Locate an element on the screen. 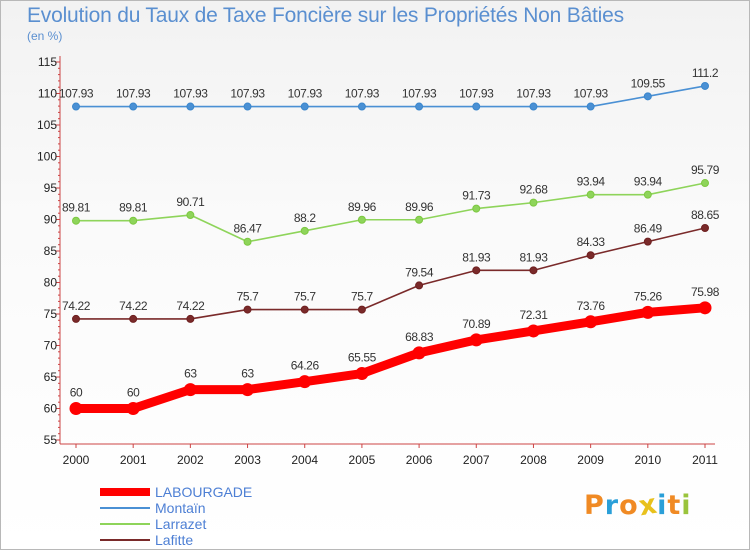 This screenshot has width=750, height=550. x-tick-label: 2002 is located at coordinates (190, 460).